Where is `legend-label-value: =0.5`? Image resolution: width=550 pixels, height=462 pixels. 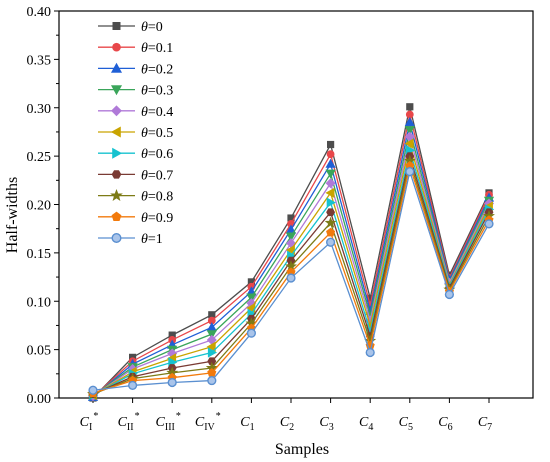 legend-label-value: =0.5 is located at coordinates (160, 133).